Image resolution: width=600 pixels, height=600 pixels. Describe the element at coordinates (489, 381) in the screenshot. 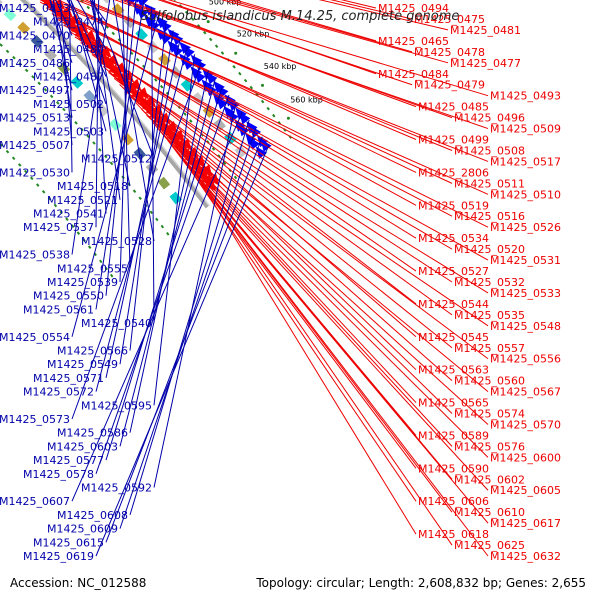

I see `gene-label-forward: M1425_0560` at that location.